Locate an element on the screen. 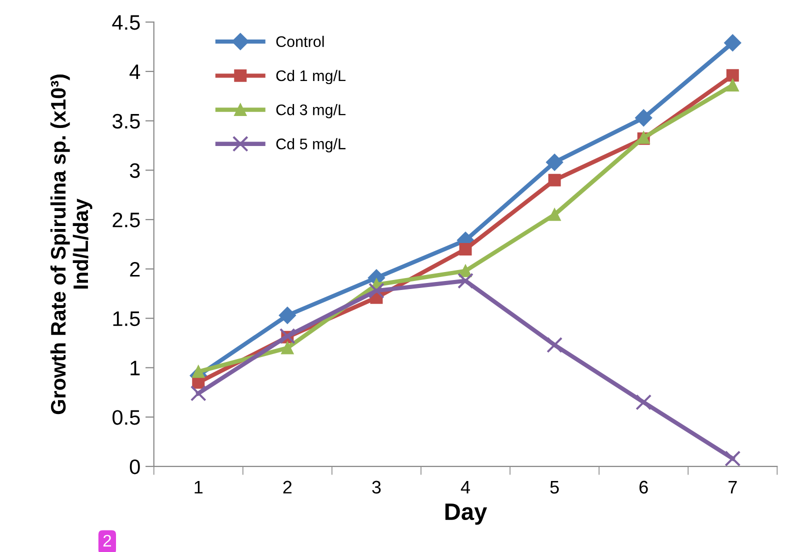 The image size is (789, 552). y-tick-label: 4.5 is located at coordinates (126, 22).